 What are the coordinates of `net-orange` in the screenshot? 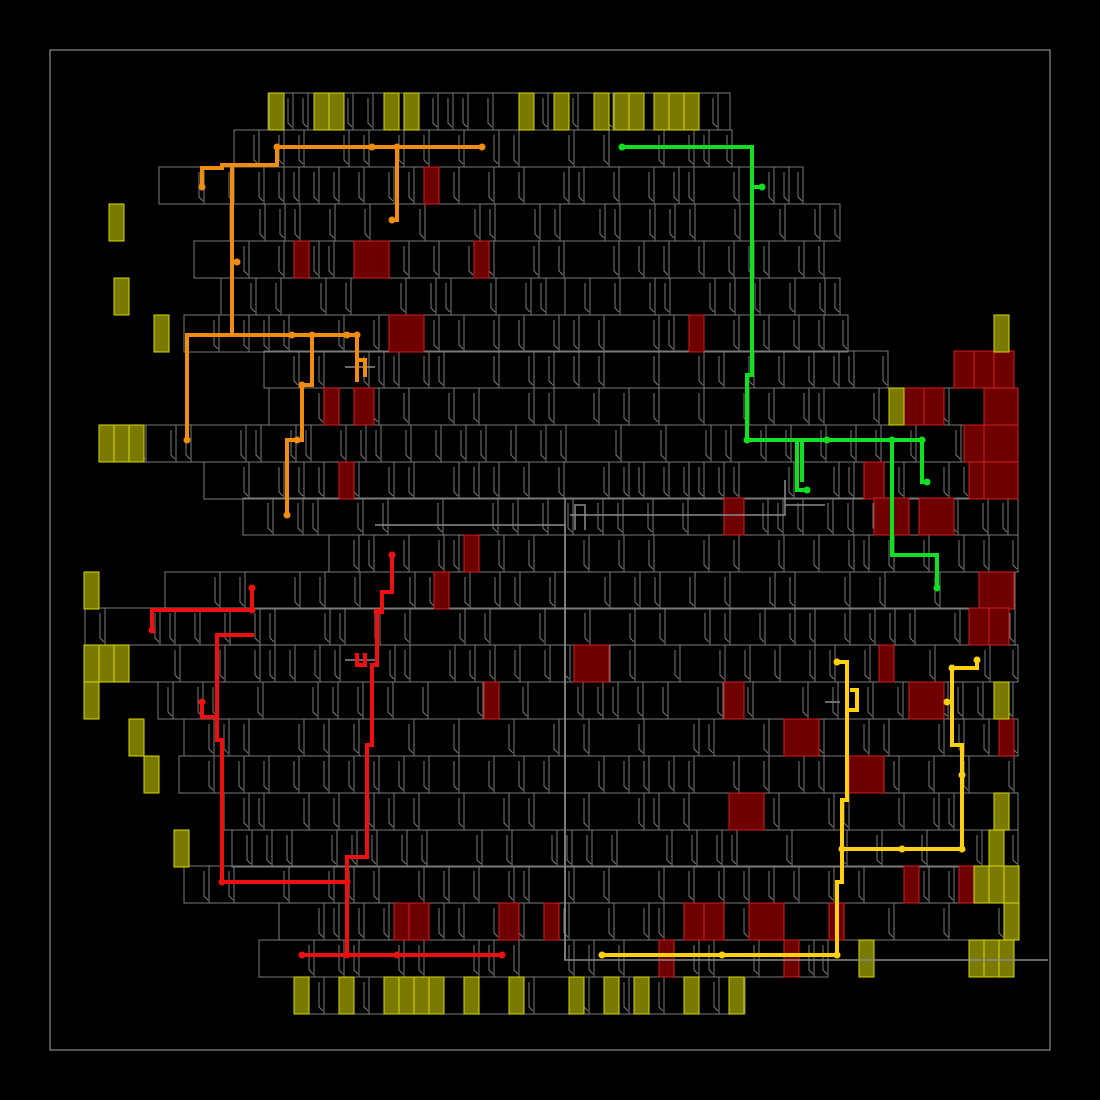 It's located at (334, 331).